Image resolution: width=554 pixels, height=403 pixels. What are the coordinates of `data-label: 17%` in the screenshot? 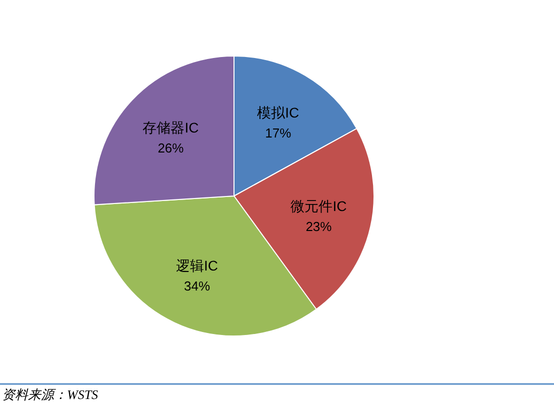 It's located at (278, 132).